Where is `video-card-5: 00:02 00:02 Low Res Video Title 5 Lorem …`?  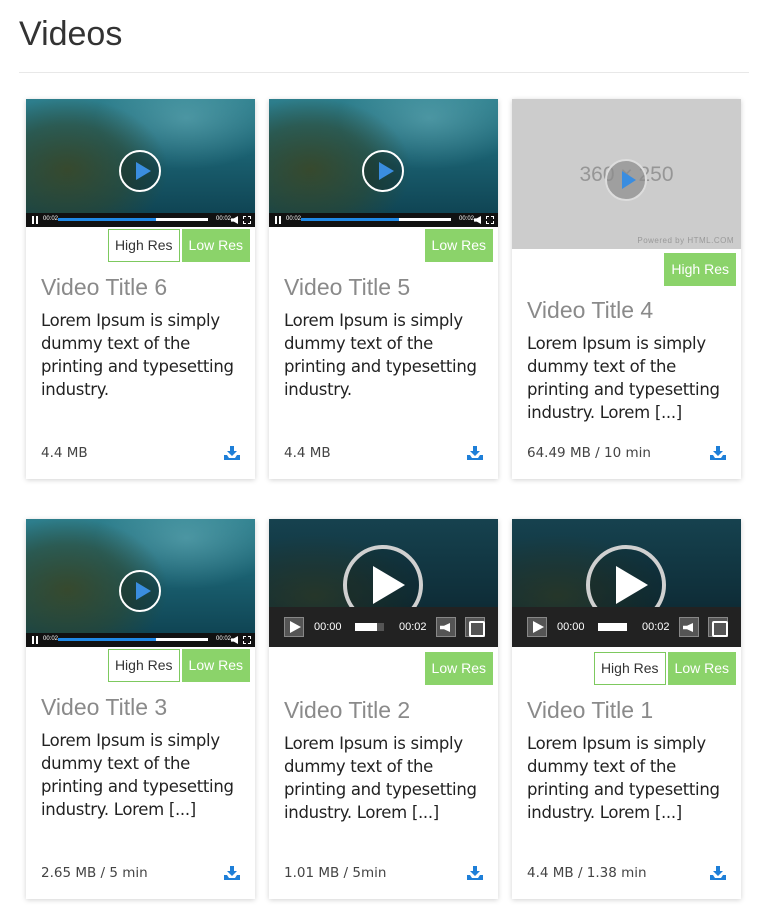
video-card-5: 00:02 00:02 Low Res Video Title 5 Lorem … is located at coordinates (383, 289).